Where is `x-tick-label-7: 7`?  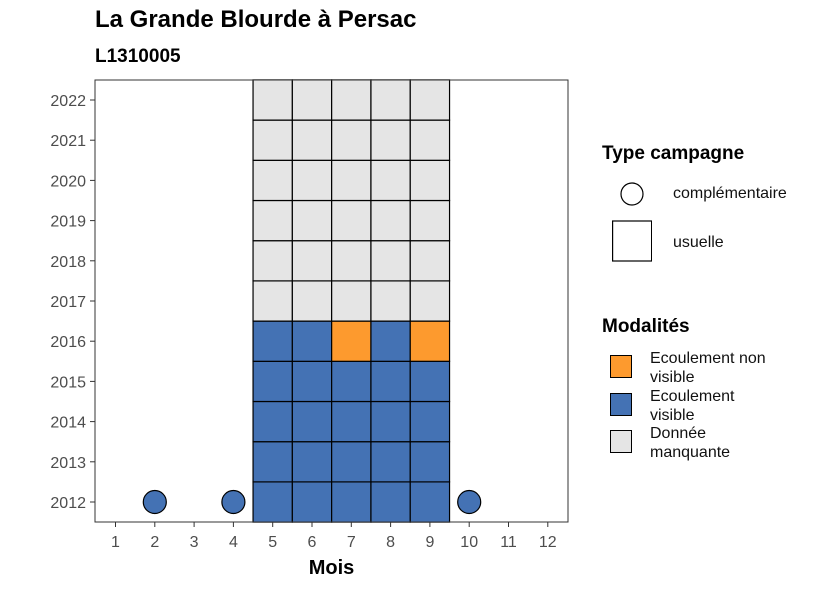 x-tick-label-7: 7 is located at coordinates (351, 542).